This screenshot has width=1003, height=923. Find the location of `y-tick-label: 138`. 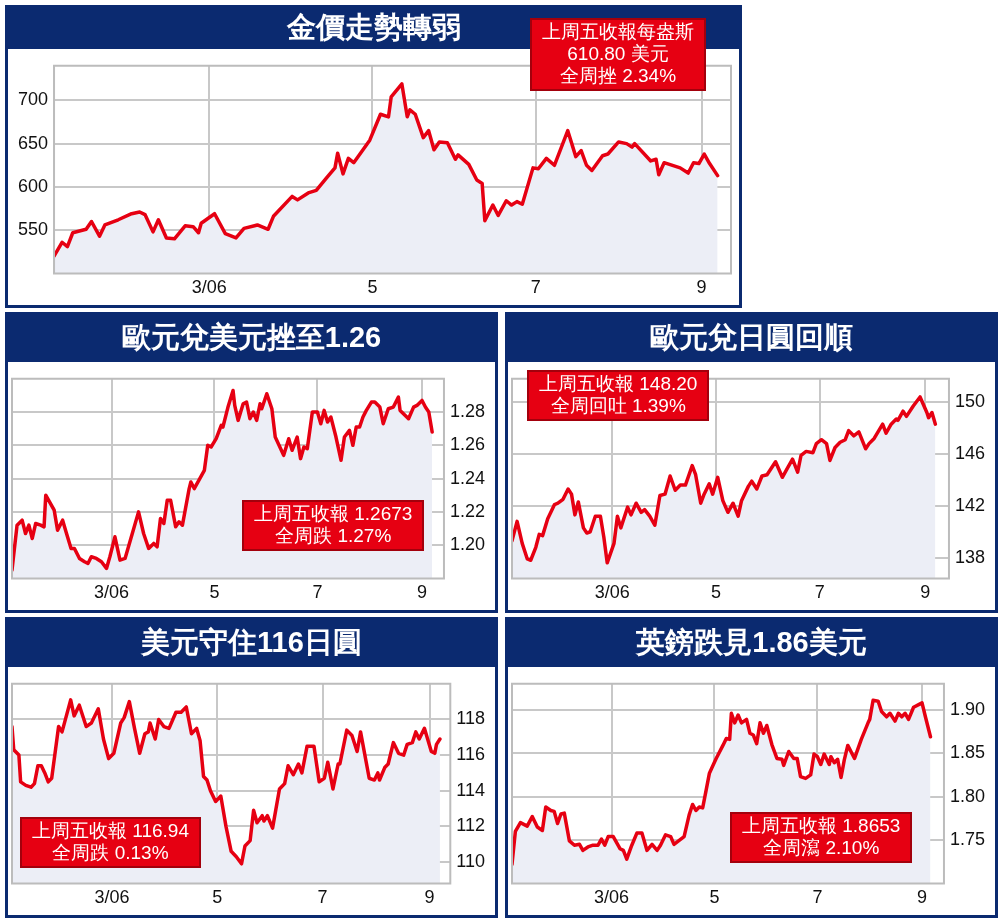

y-tick-label: 138 is located at coordinates (970, 556).